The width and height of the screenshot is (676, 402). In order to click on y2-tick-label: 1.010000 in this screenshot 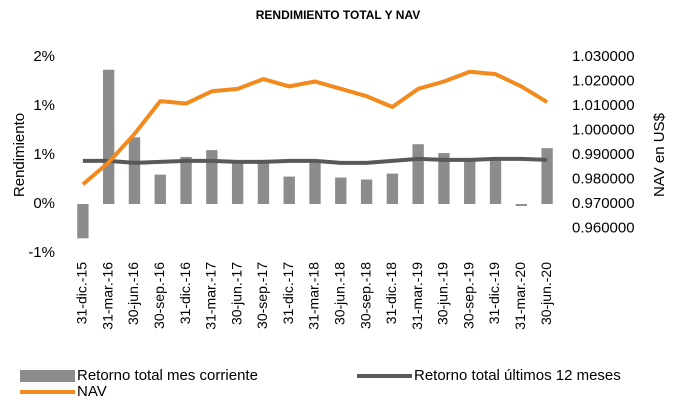, I will do `click(603, 105)`.